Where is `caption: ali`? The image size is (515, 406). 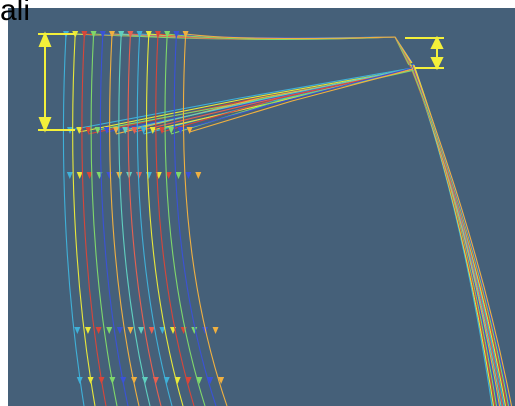
caption: ali is located at coordinates (15, 13).